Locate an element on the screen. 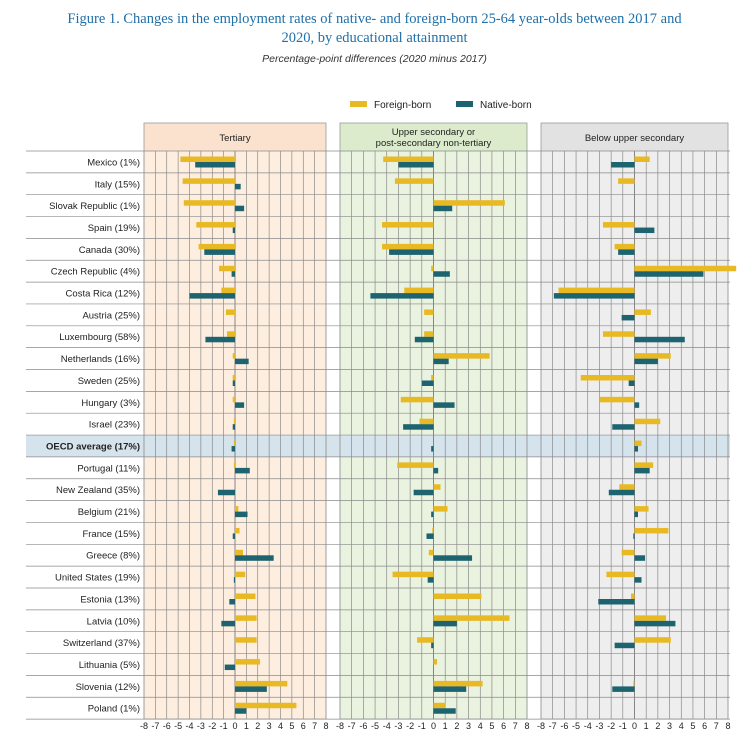 The width and height of the screenshot is (749, 755). x-tick-label: -4 is located at coordinates (588, 726).